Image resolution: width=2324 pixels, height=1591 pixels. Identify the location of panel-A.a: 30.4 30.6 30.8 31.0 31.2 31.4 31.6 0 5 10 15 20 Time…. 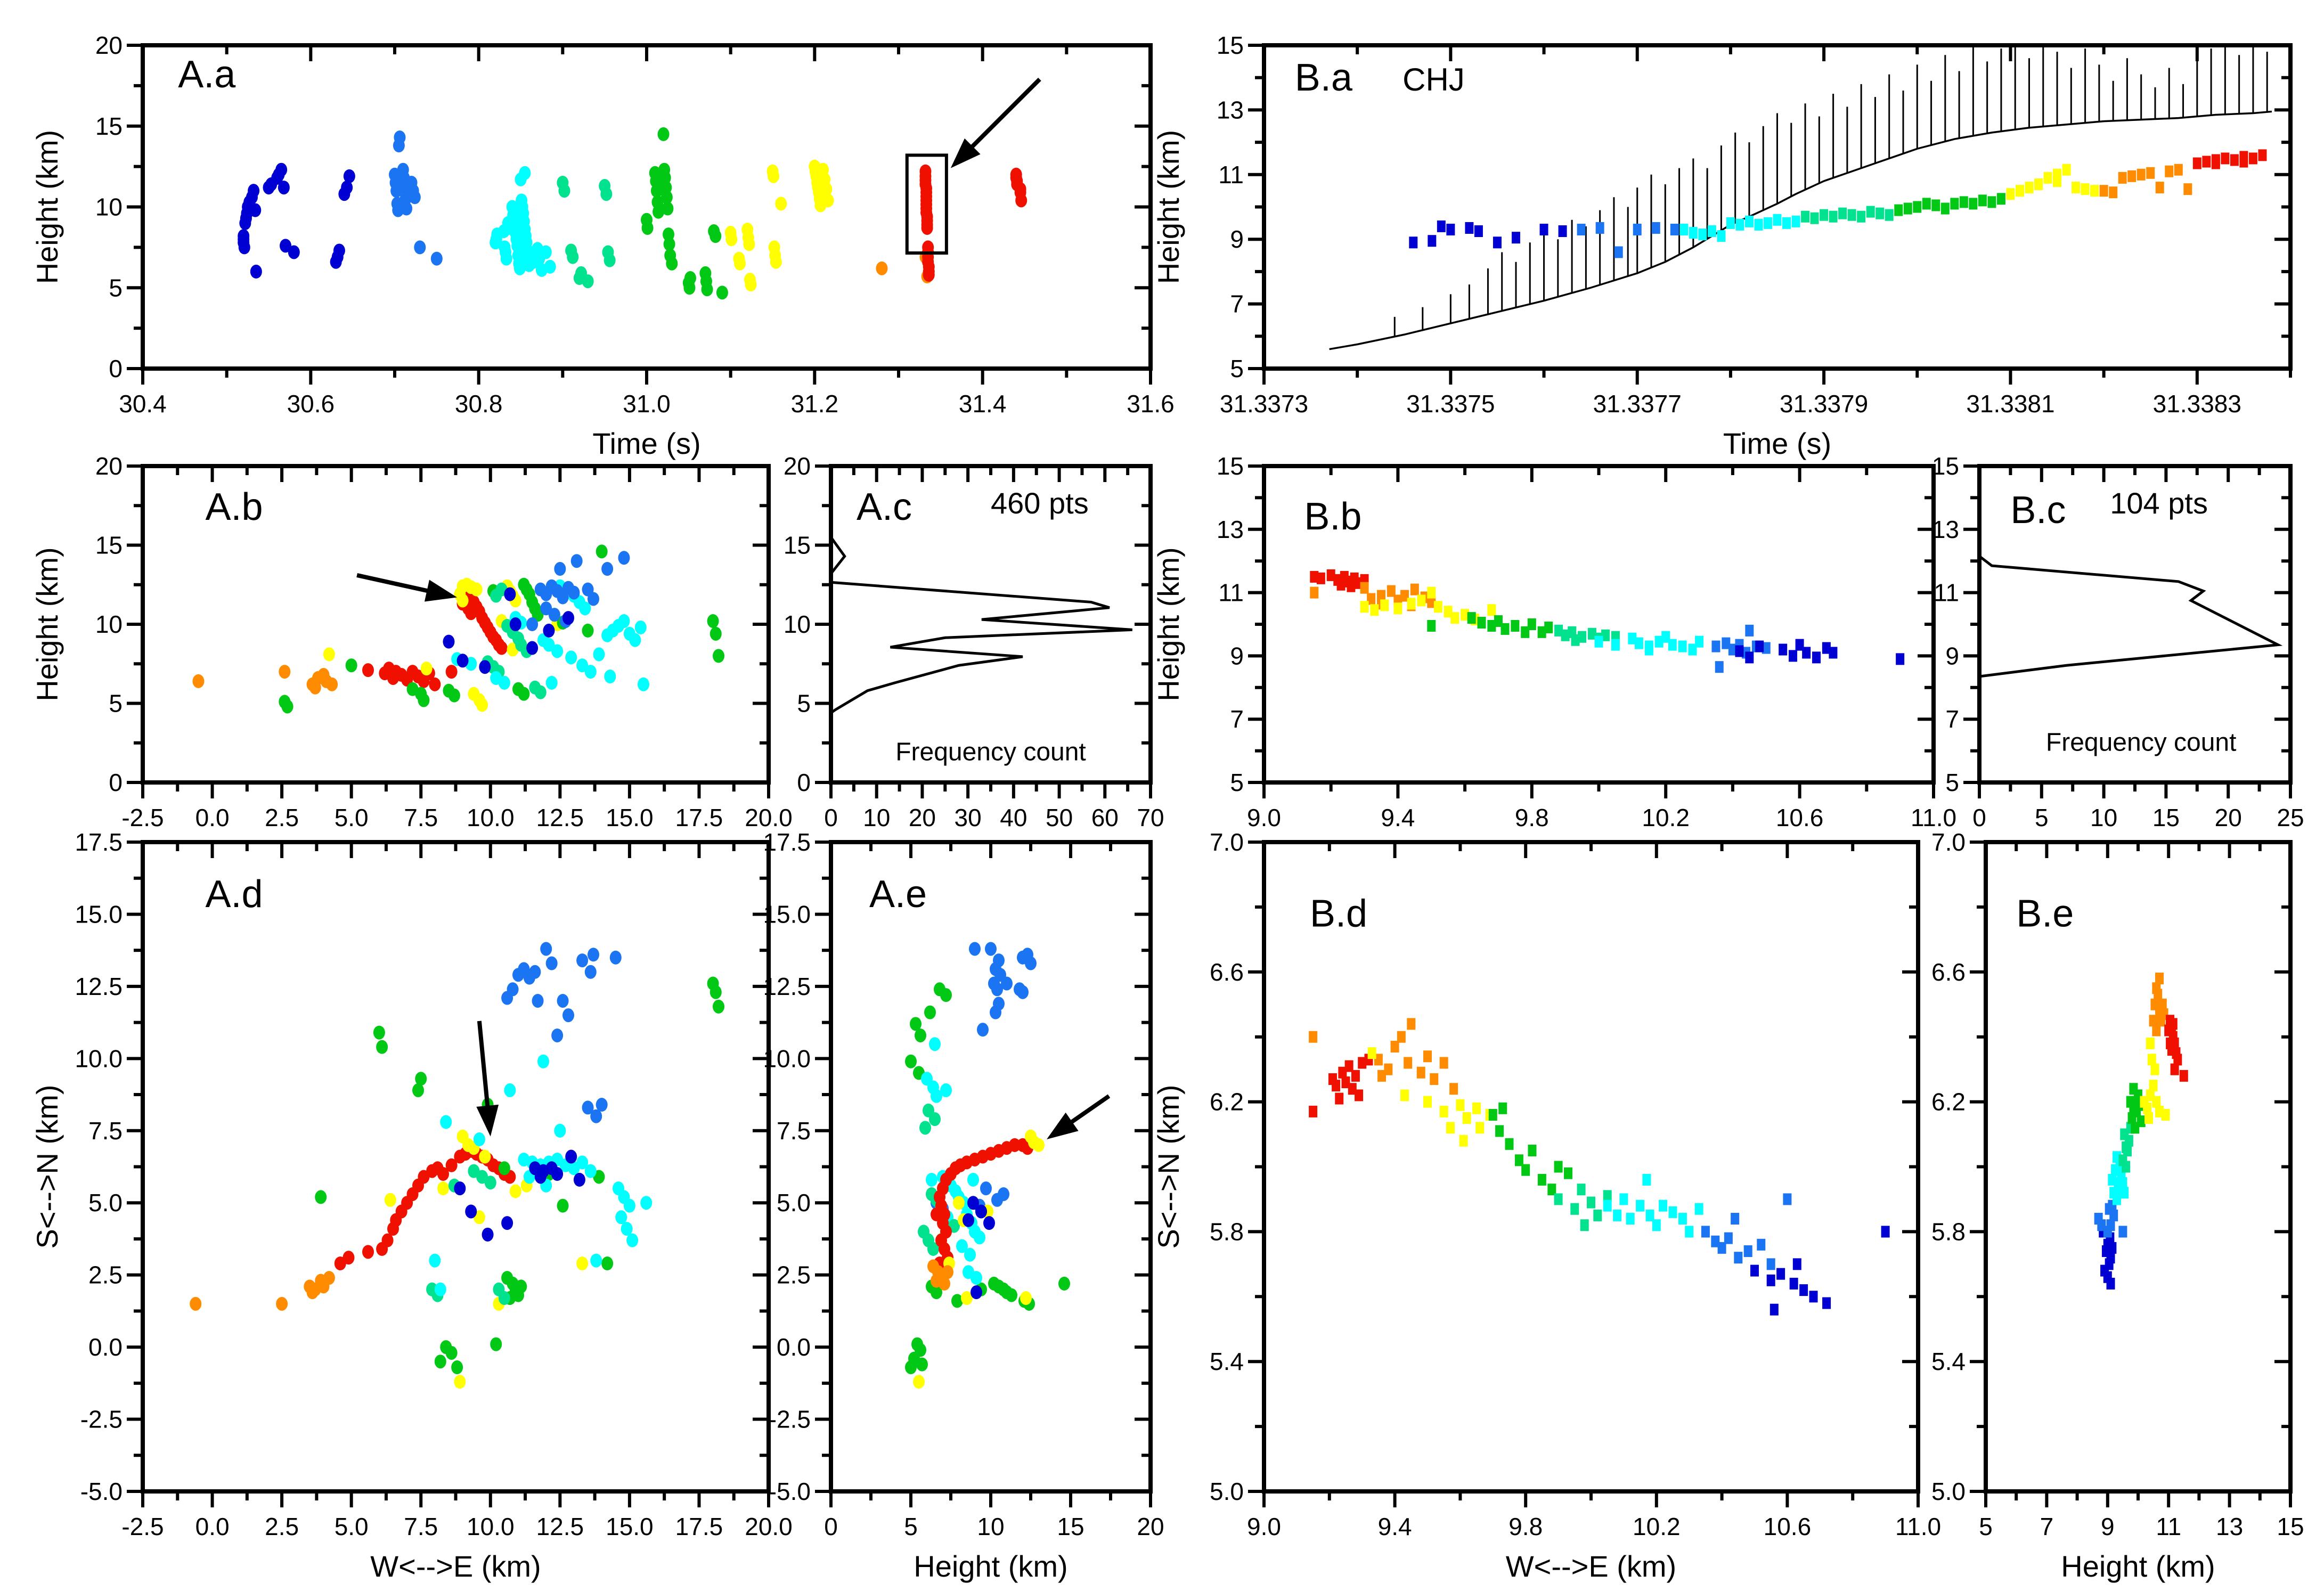
(603, 245).